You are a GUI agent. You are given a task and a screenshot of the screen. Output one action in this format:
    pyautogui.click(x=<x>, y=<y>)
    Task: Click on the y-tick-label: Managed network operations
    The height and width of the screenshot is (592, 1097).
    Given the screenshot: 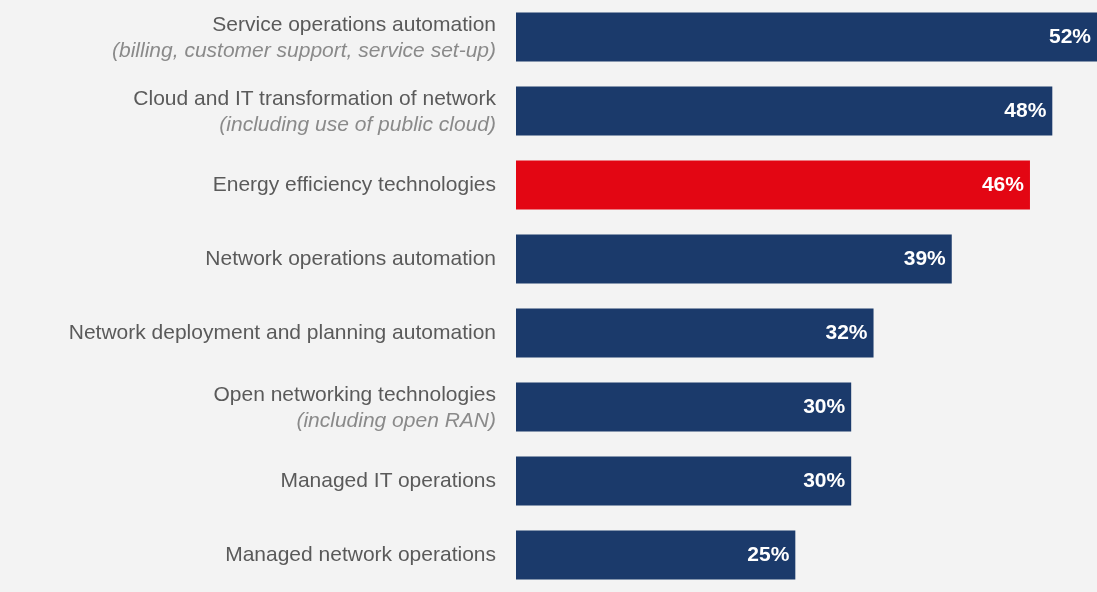 What is the action you would take?
    pyautogui.click(x=360, y=553)
    